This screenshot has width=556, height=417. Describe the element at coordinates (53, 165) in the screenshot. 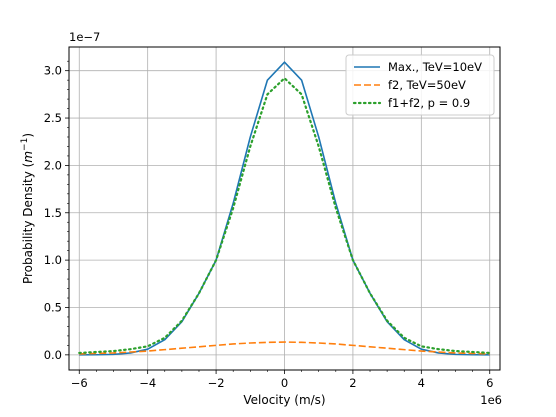

I see `y-tick-label: 2.0` at that location.